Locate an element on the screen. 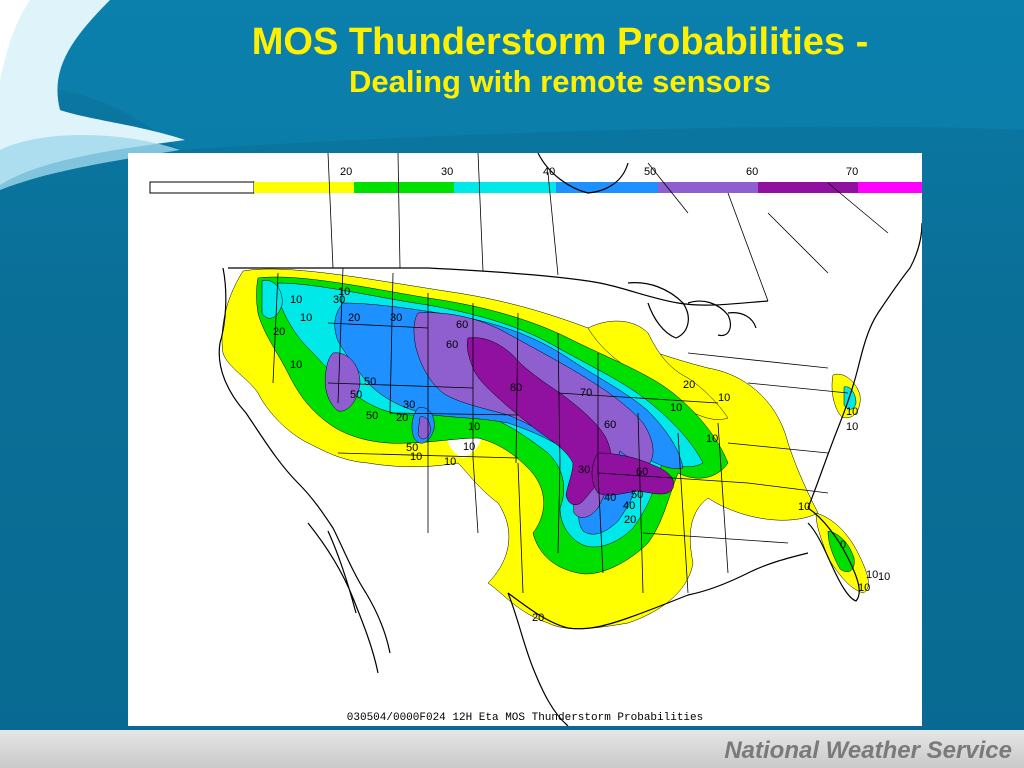 Image resolution: width=1024 pixels, height=768 pixels. scale-tick-label: 30 is located at coordinates (447, 172).